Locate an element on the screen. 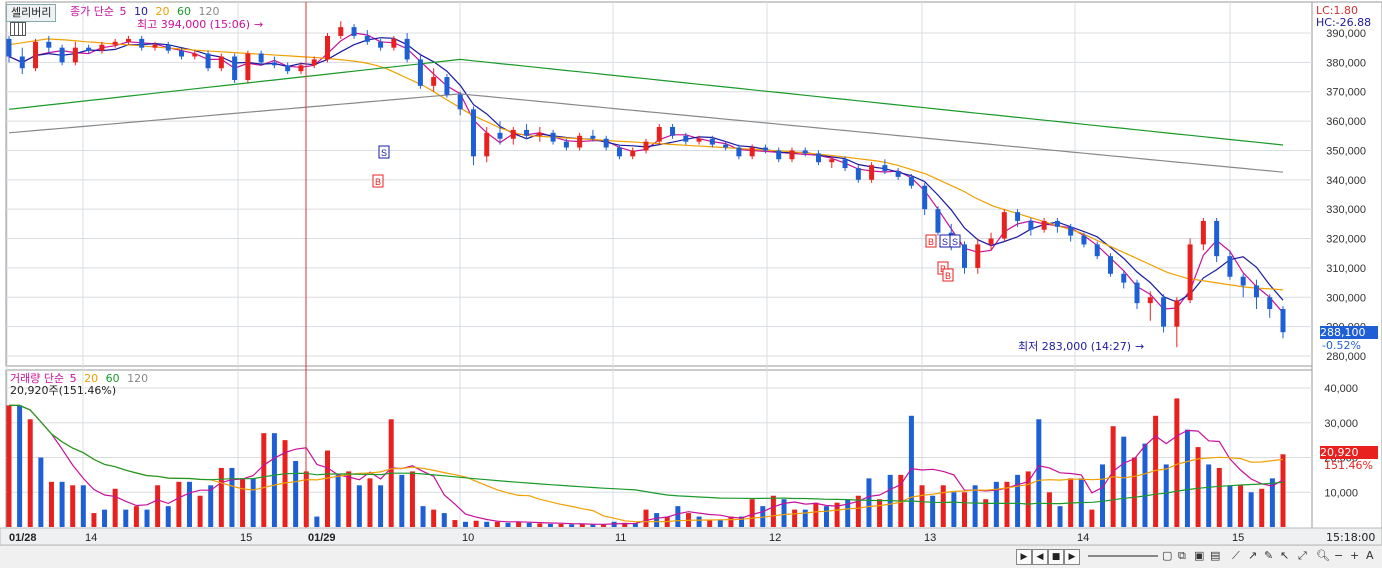 The width and height of the screenshot is (1382, 570). legend-ma20: 20 is located at coordinates (162, 11).